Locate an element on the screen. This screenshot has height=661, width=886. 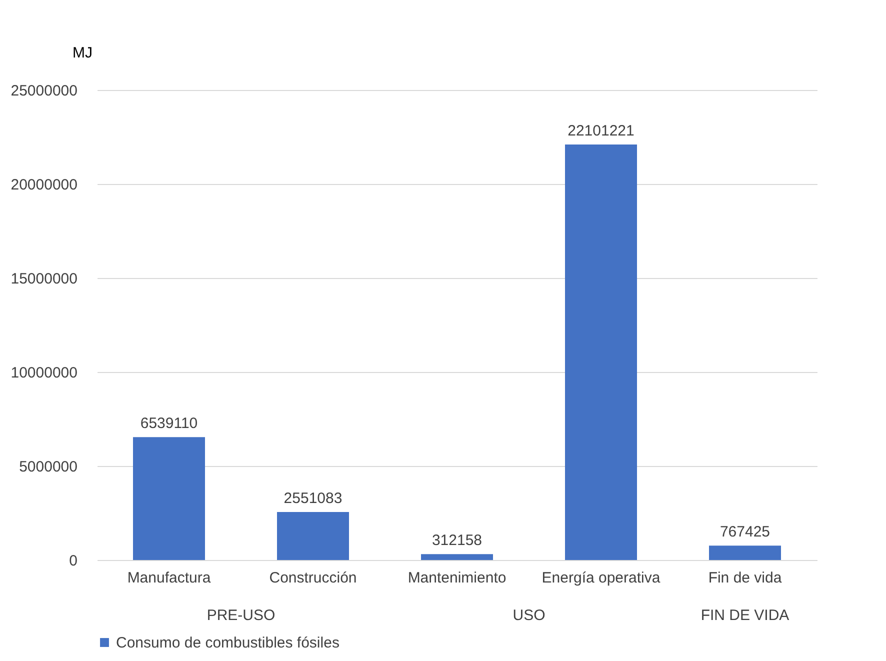
y-tick-label: 25000000 is located at coordinates (44, 91).